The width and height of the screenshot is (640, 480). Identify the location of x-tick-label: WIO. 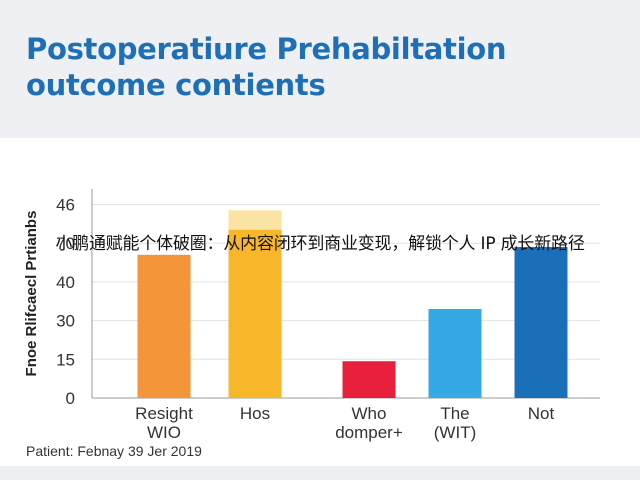
(164, 432).